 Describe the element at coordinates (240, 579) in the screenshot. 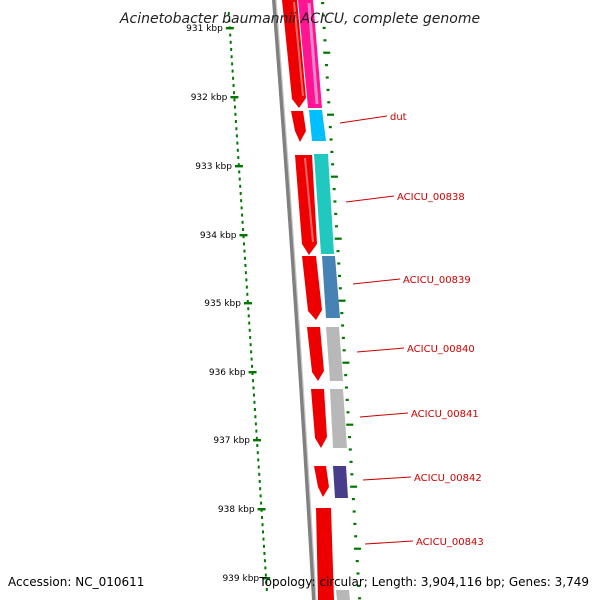

I see `ruler-tick-label: 939 kbp` at that location.